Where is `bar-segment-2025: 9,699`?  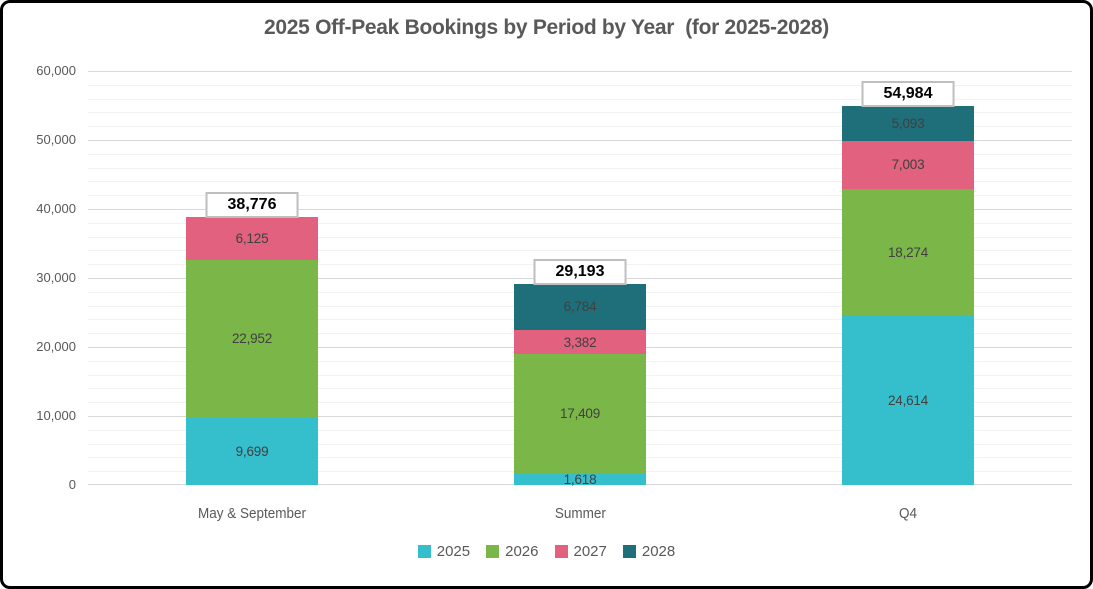
bar-segment-2025: 9,699 is located at coordinates (252, 451).